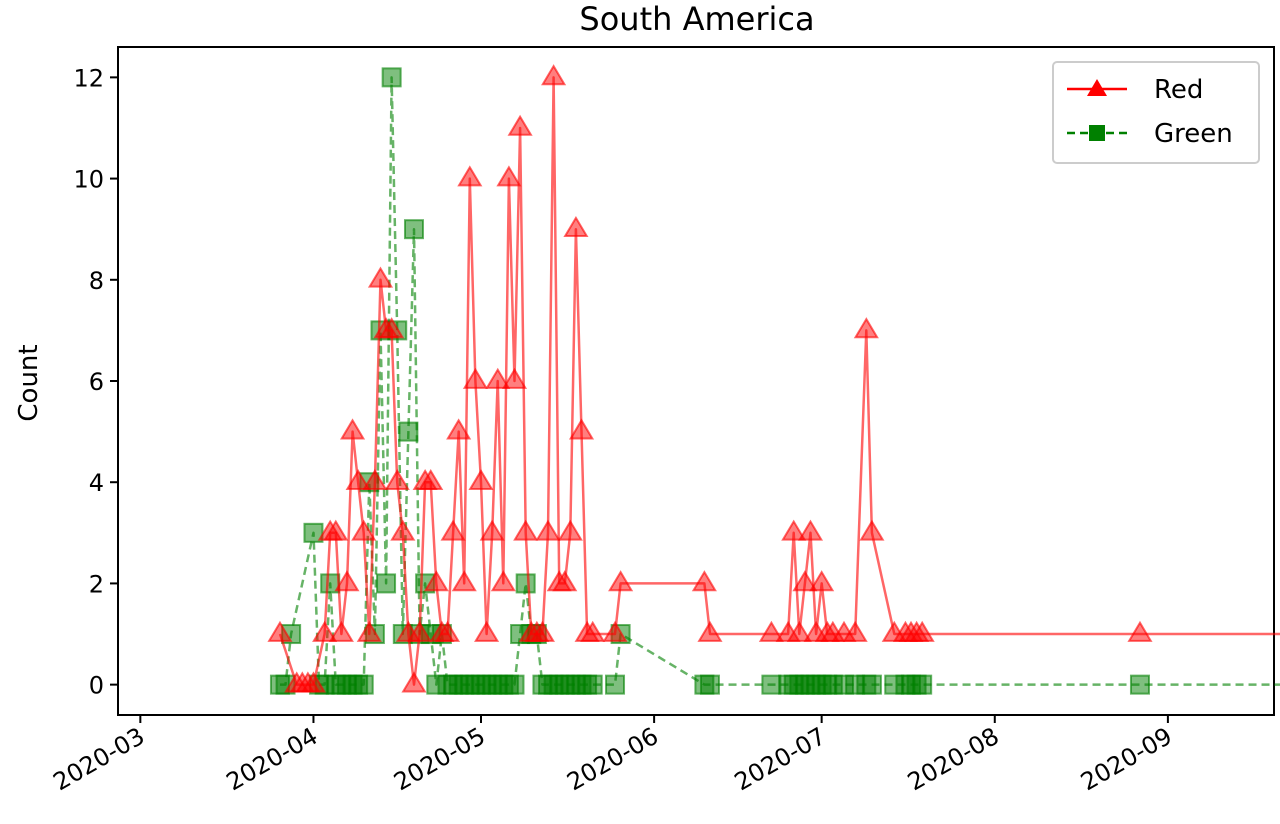 This screenshot has height=824, width=1280. Describe the element at coordinates (96, 686) in the screenshot. I see `y-tick-label: 0` at that location.